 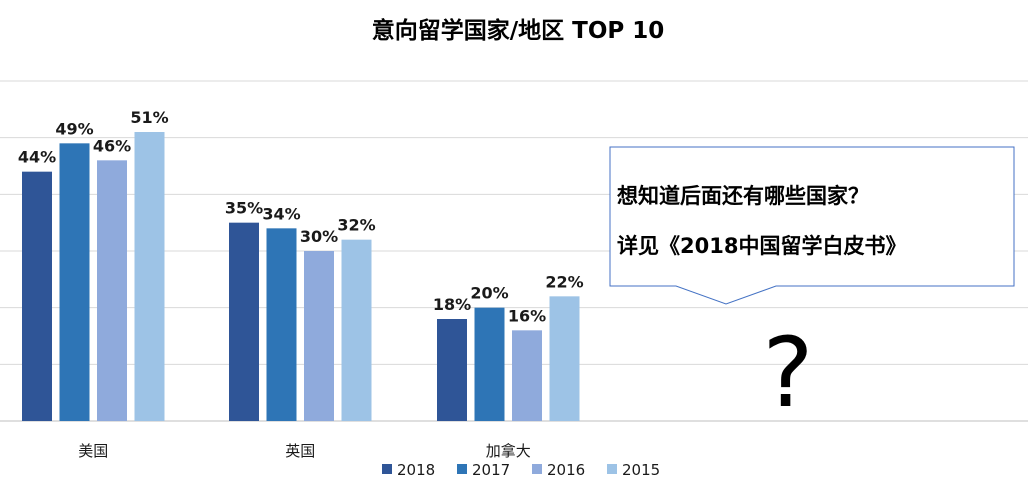 What do you see at coordinates (743, 196) in the screenshot?
I see `callout-line-1: 想知道后面还有哪些国家？` at bounding box center [743, 196].